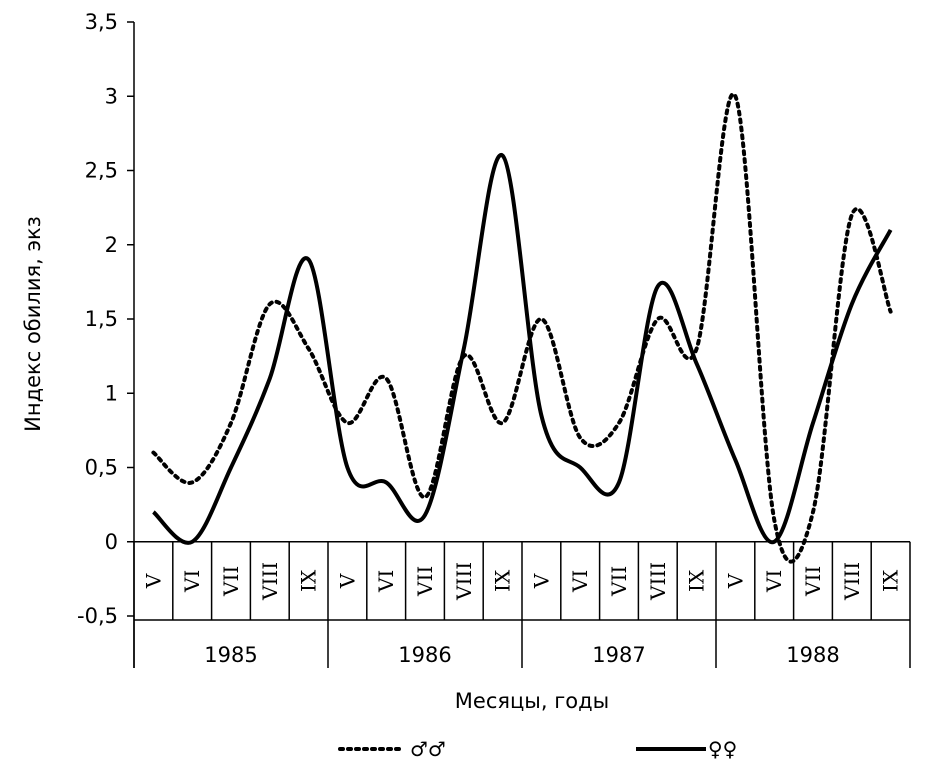 The height and width of the screenshot is (776, 946). What do you see at coordinates (618, 655) in the screenshot?
I see `year-label: 1987` at bounding box center [618, 655].